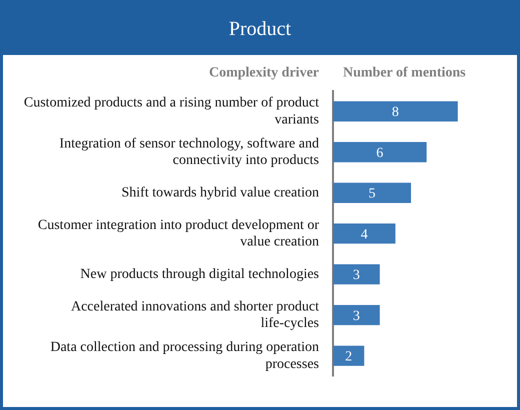 This screenshot has width=520, height=410. Describe the element at coordinates (220, 193) in the screenshot. I see `y-tick-label: Shift towards hybrid value creation` at that location.